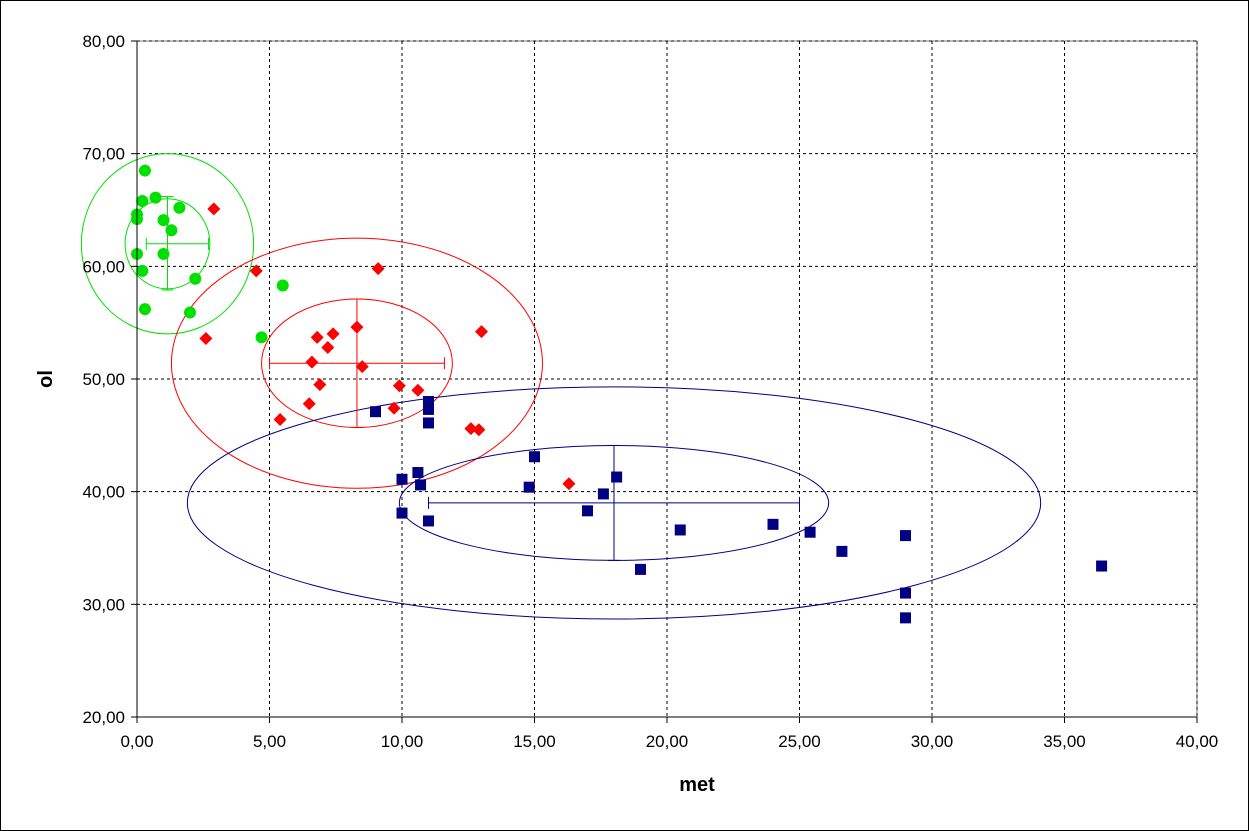 The image size is (1249, 831). Describe the element at coordinates (103, 154) in the screenshot. I see `y-tick-label: 70,00` at that location.